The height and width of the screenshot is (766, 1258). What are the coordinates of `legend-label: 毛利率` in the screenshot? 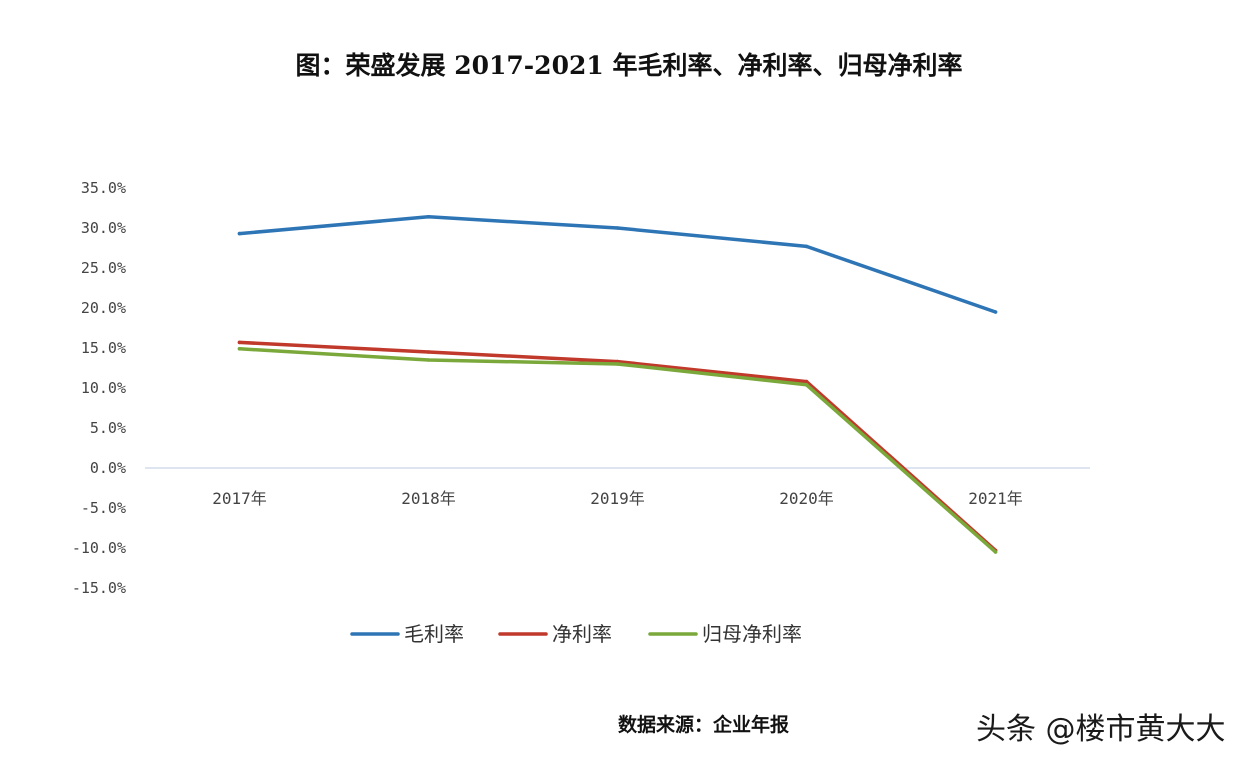 It's located at (434, 634).